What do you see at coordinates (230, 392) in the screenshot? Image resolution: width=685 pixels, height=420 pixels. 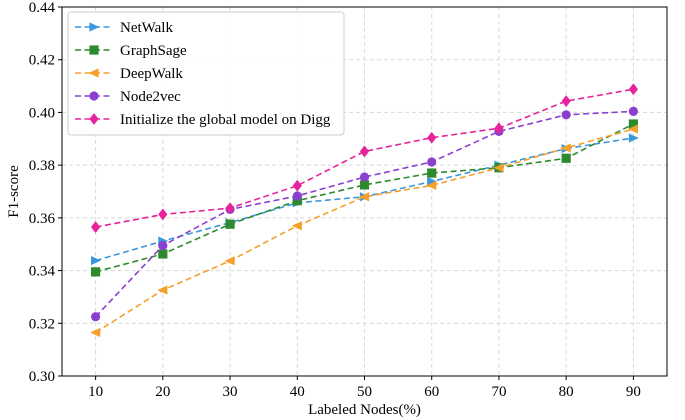 I see `x-tick-label: 30` at bounding box center [230, 392].